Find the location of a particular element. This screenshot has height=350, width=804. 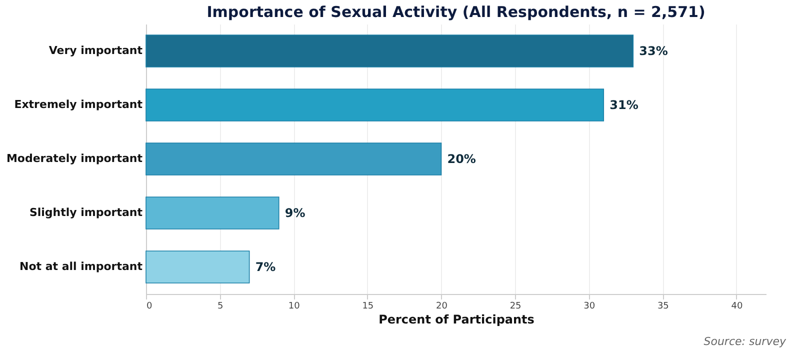

data-label: 7% is located at coordinates (265, 267).